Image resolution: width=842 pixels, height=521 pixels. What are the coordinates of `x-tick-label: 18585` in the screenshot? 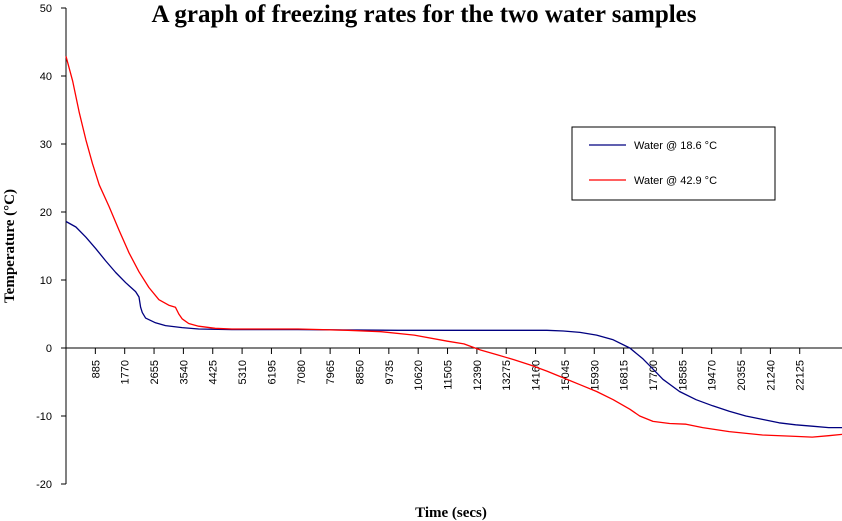 It's located at (683, 375).